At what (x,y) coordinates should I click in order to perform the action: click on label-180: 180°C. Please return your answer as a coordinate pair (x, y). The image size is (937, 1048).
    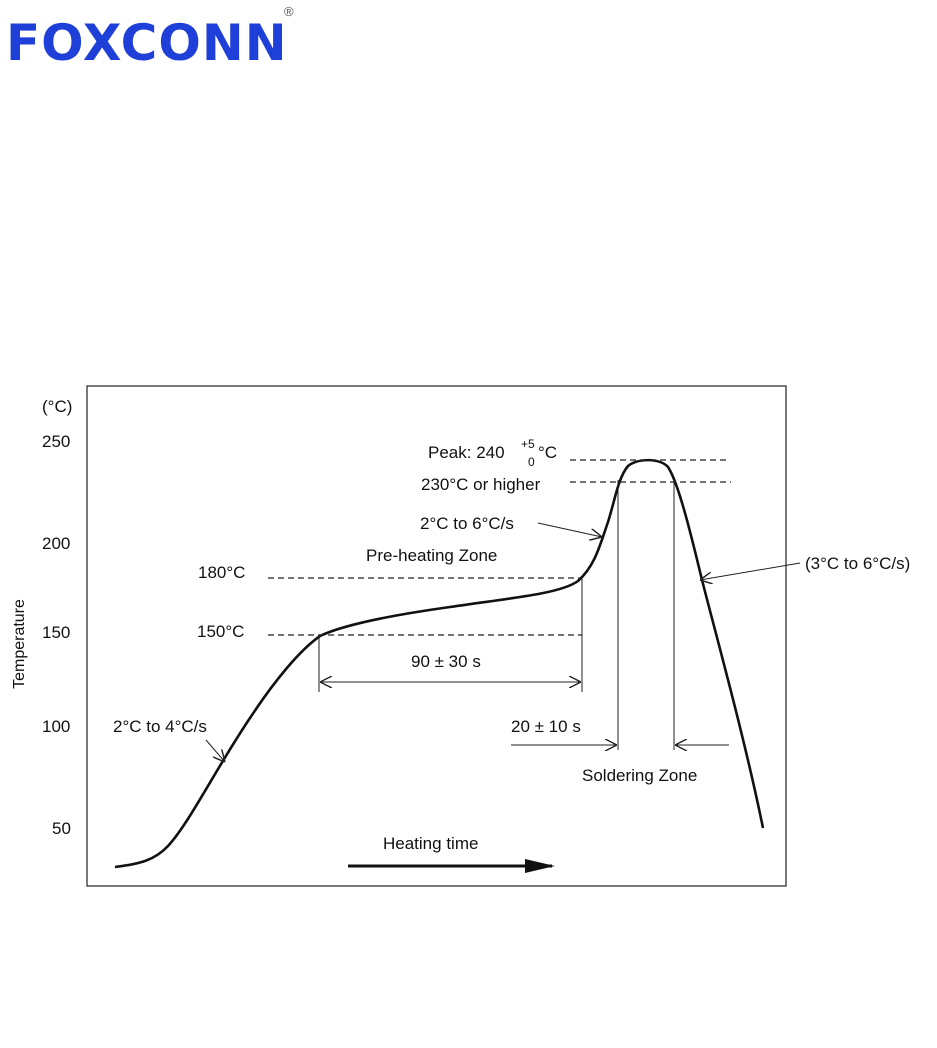
    Looking at the image, I should click on (221, 572).